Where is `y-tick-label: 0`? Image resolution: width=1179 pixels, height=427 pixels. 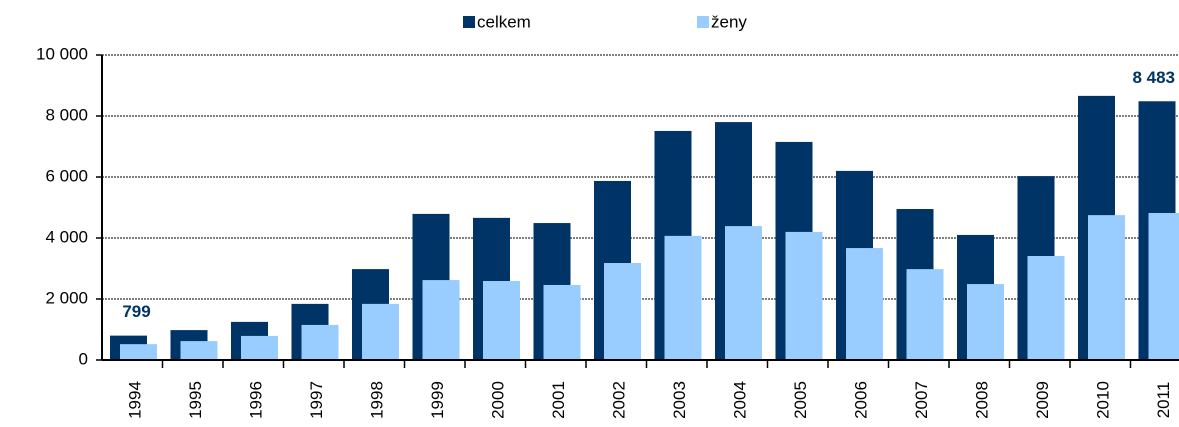 y-tick-label: 0 is located at coordinates (83, 358).